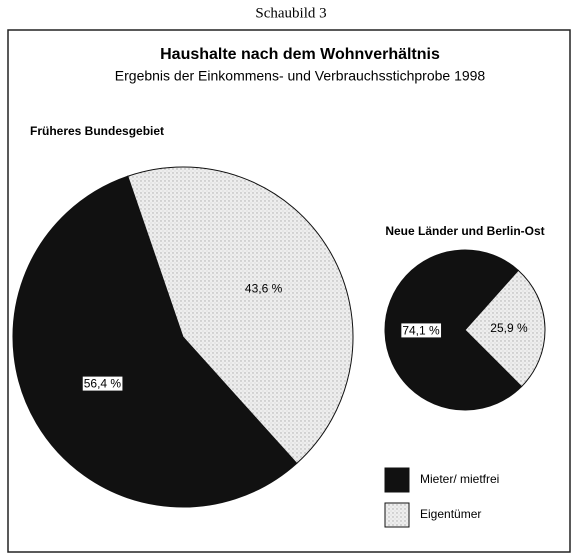  I want to click on value-label: 74,1 %, so click(421, 330).